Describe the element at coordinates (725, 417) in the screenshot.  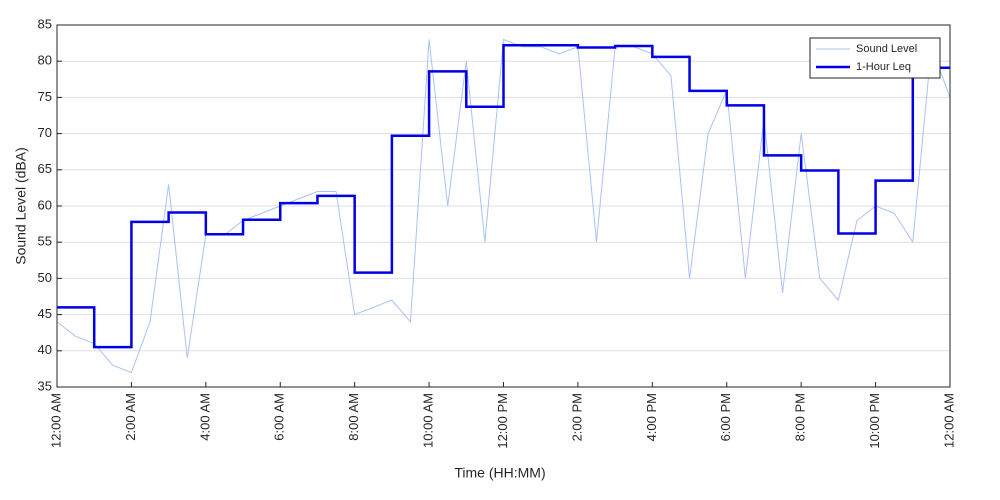
I see `x-tick-label: 6:00 PM` at that location.